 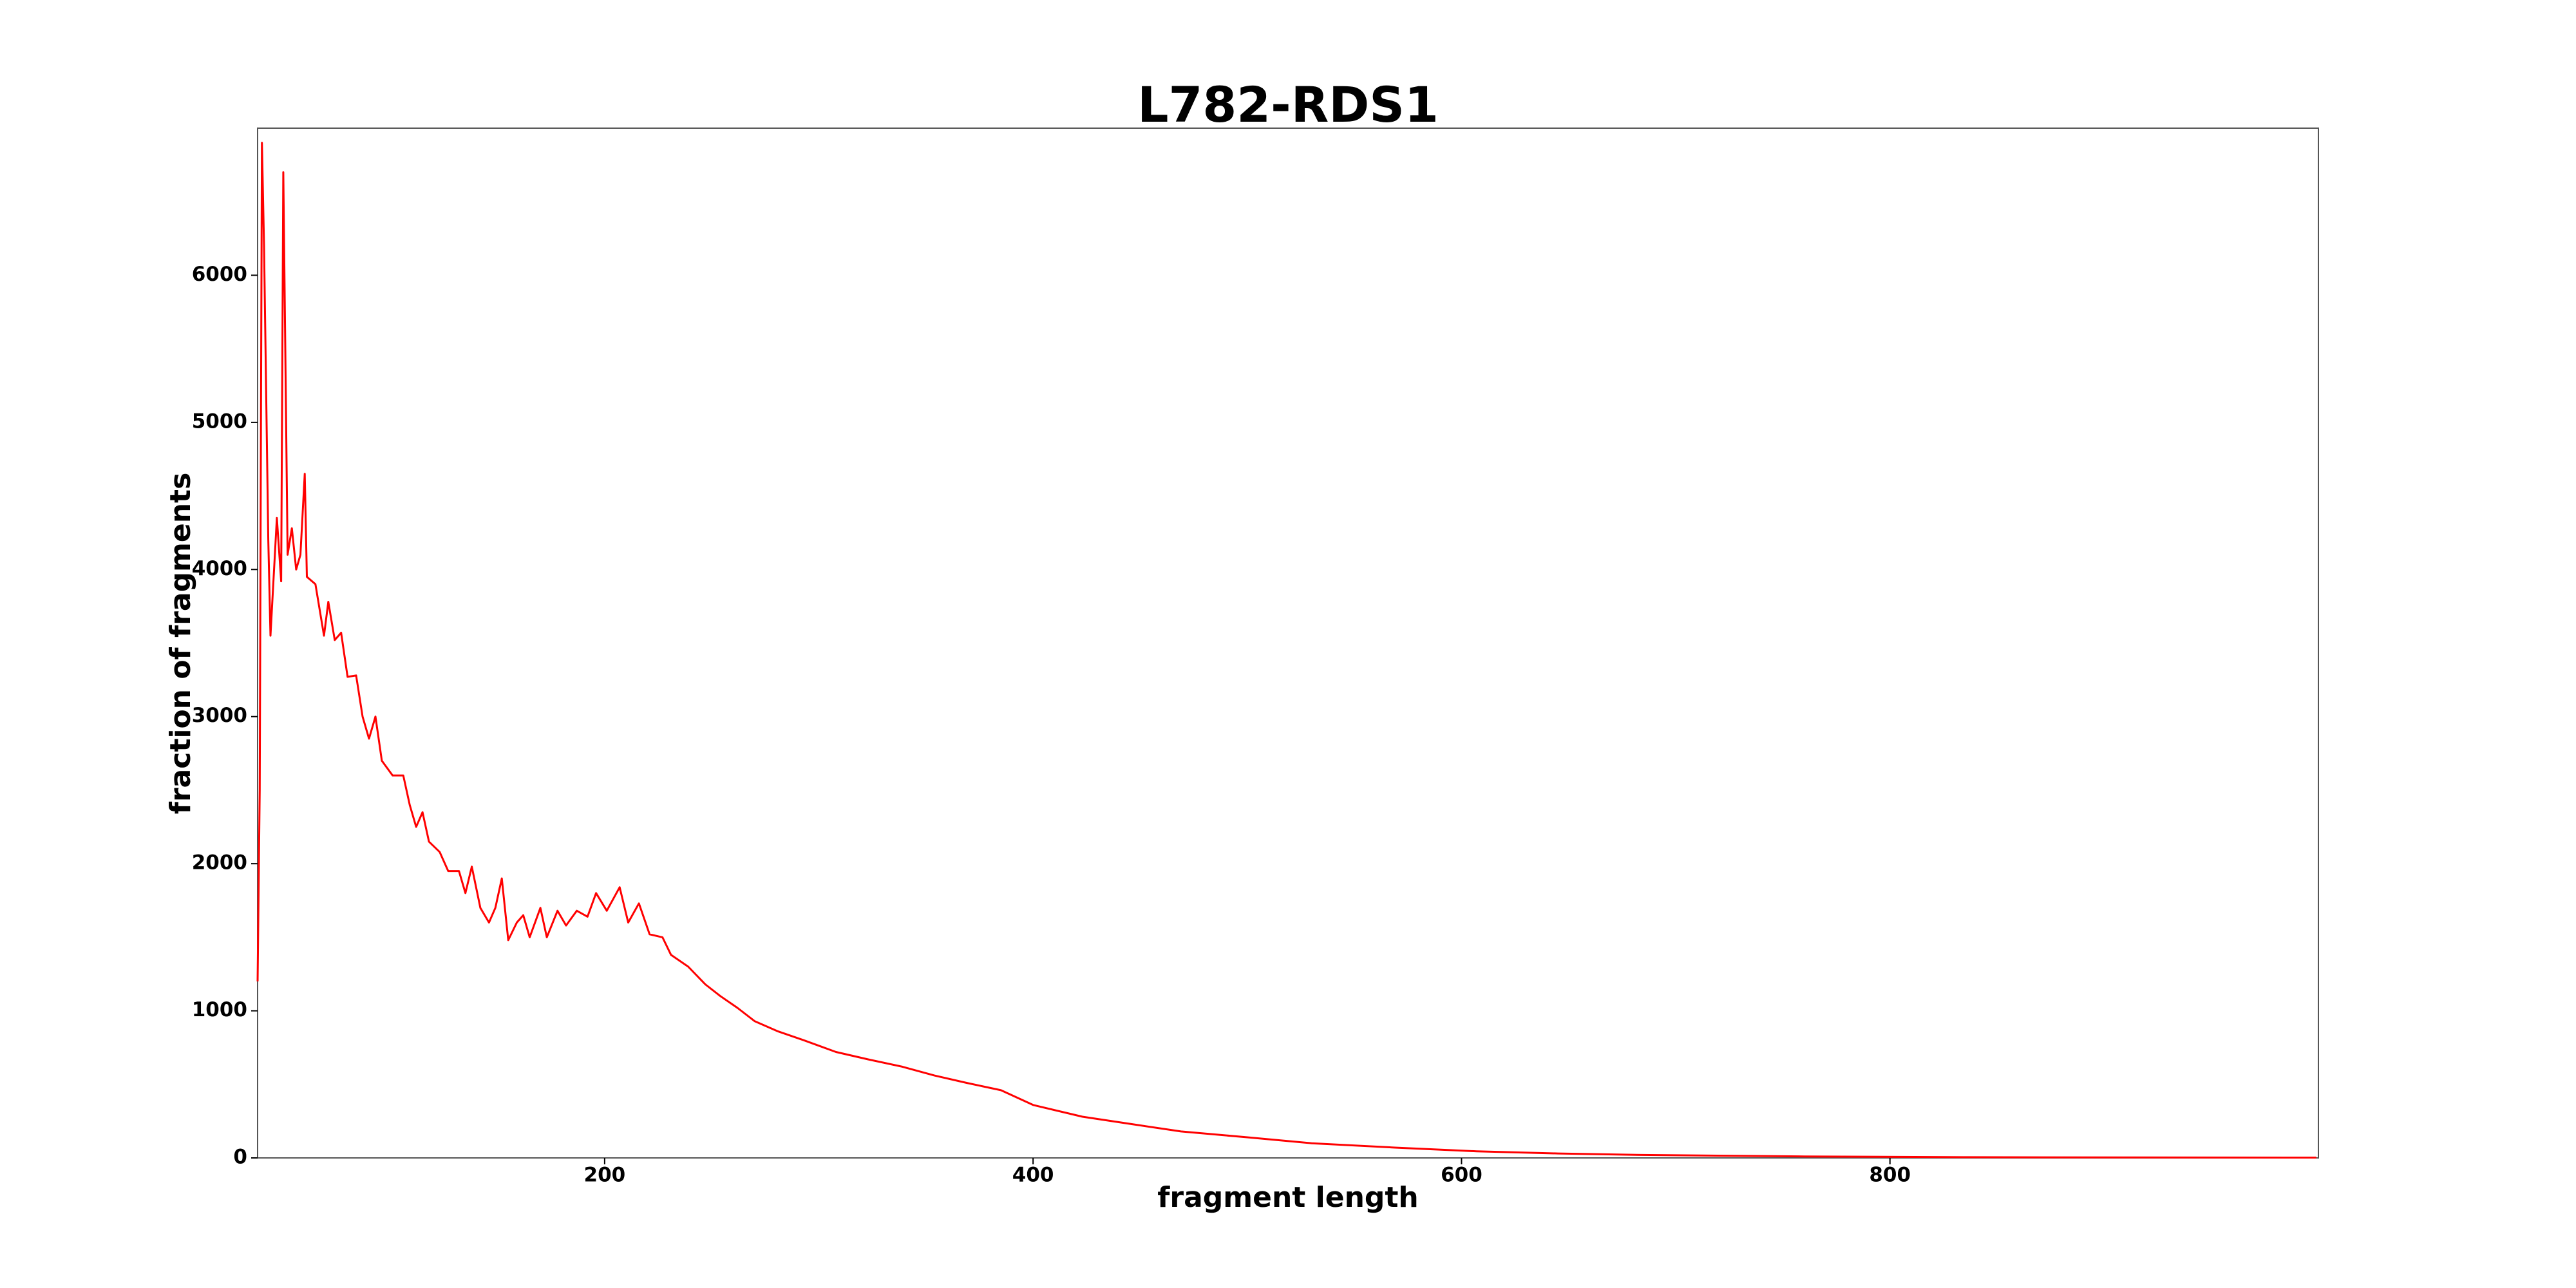 I want to click on x-tick-label: 600, so click(x=1461, y=1175).